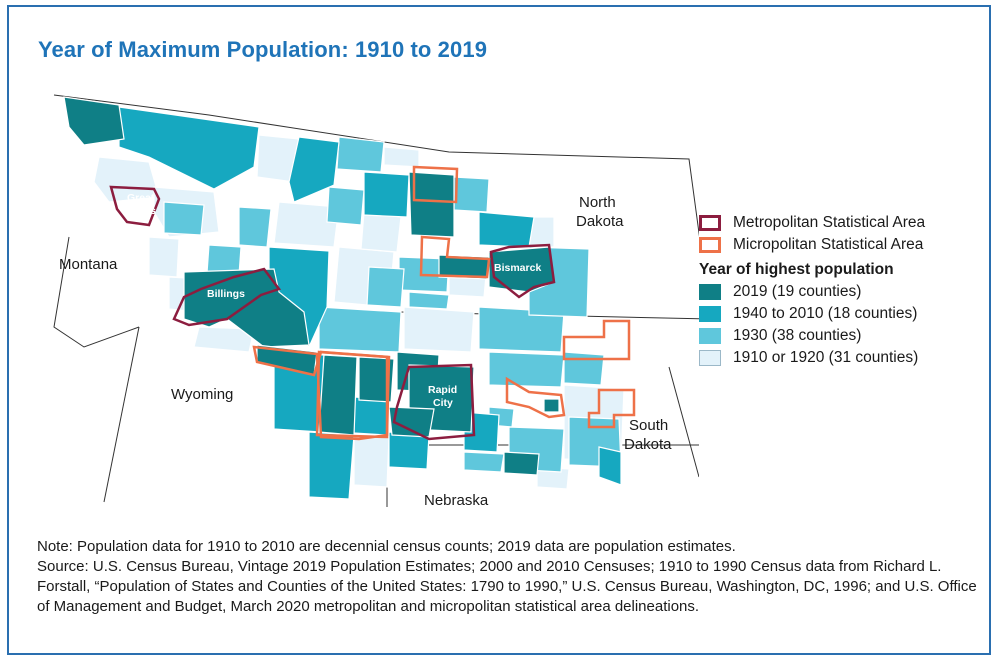  I want to click on state-label-montana: Montana, so click(88, 264).